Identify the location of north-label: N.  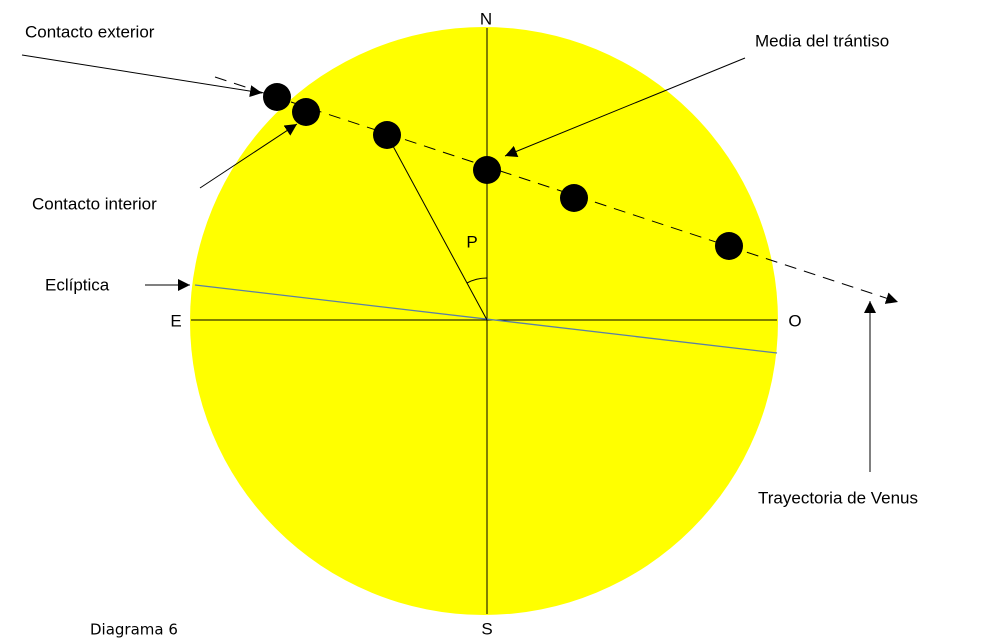
(486, 18).